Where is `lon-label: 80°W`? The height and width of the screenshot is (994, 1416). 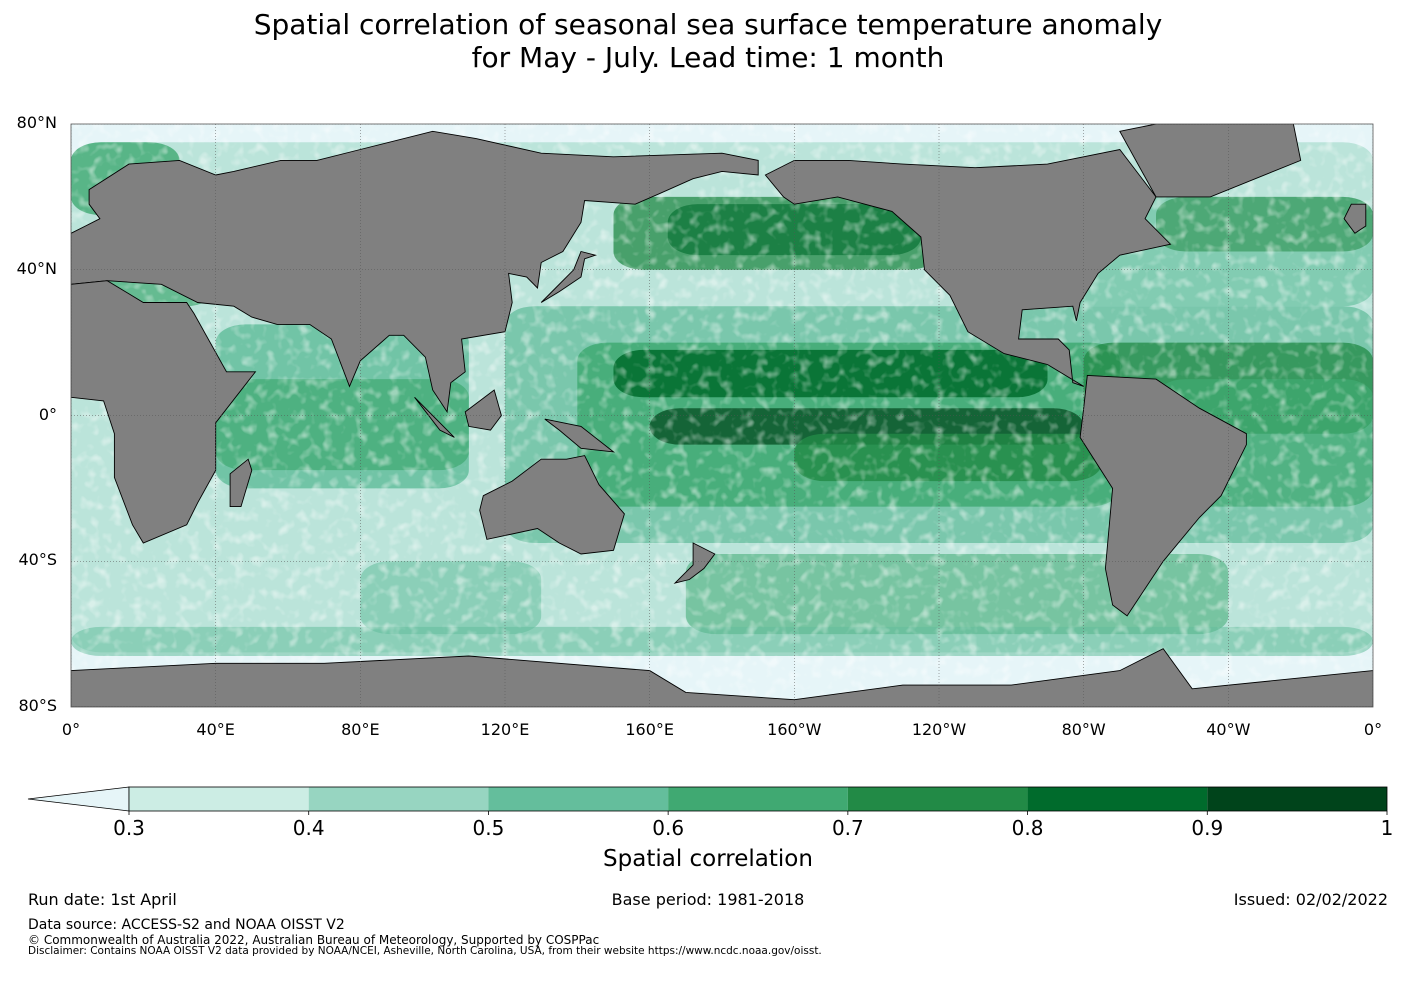
lon-label: 80°W is located at coordinates (1083, 729).